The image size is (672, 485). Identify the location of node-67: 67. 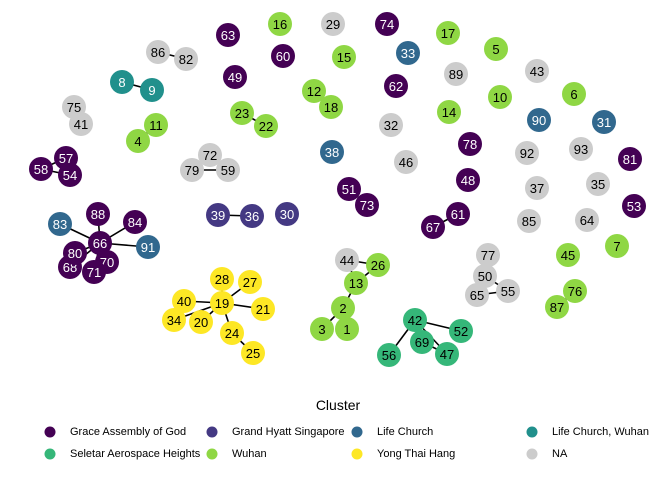
(433, 227).